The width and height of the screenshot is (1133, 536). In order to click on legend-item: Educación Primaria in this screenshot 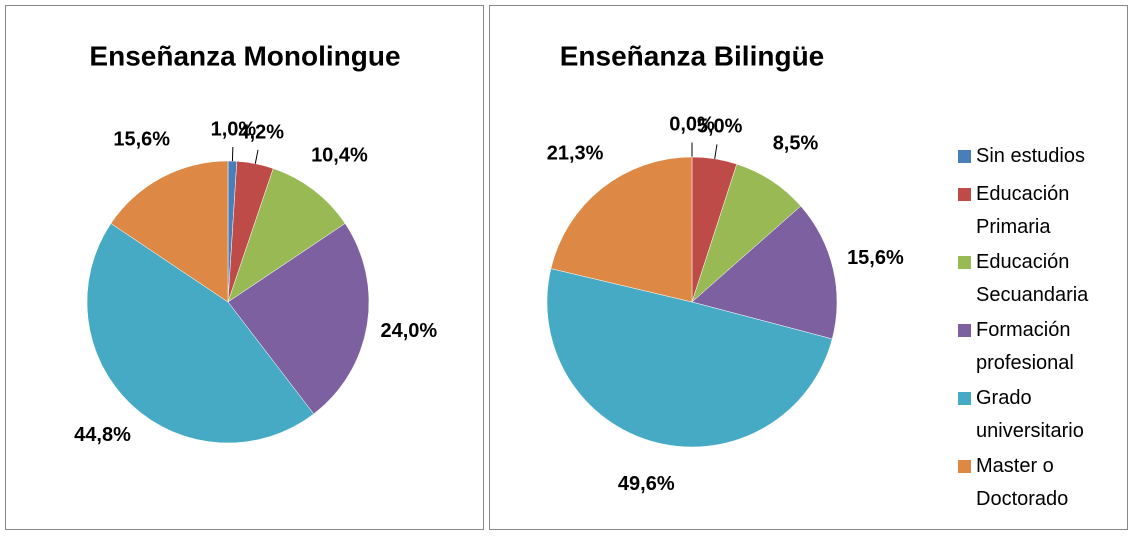, I will do `click(1033, 211)`.